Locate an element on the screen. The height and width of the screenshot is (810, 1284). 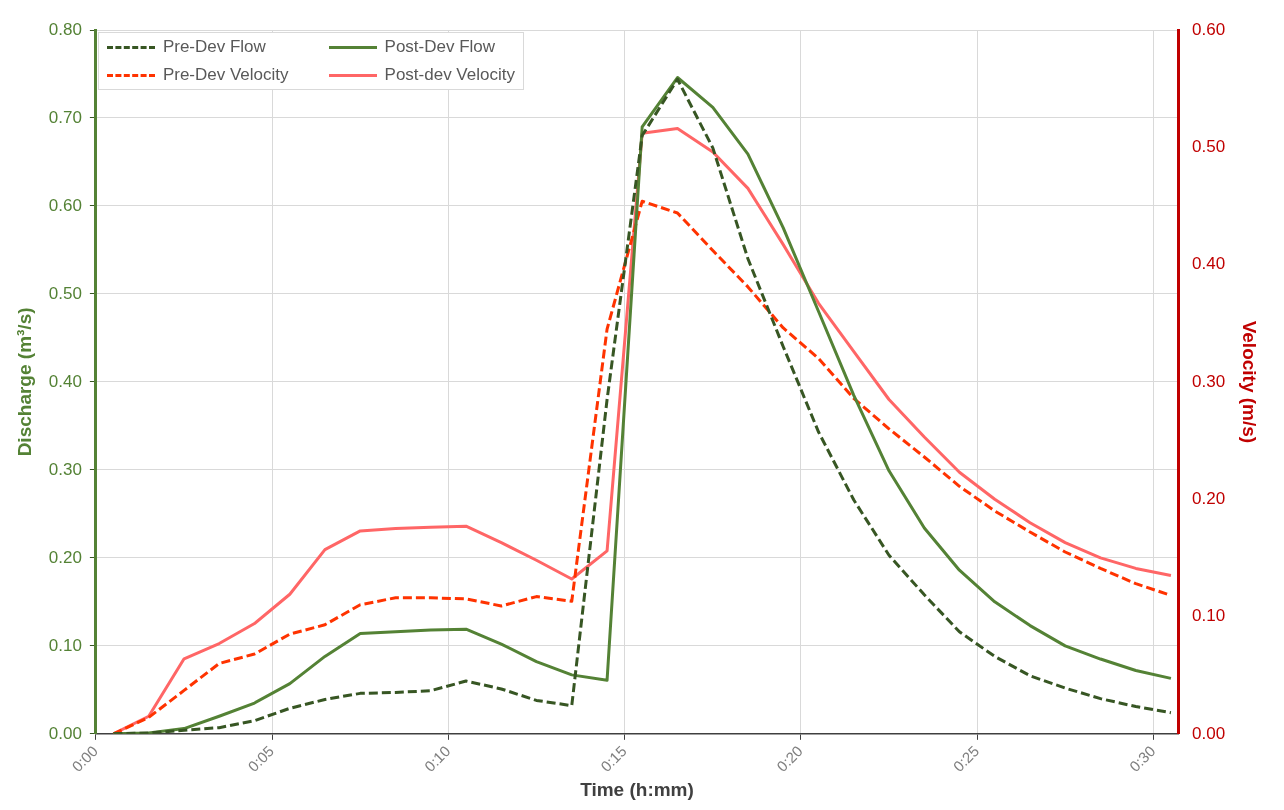
y2-tick-label: 0.30 is located at coordinates (1209, 381).